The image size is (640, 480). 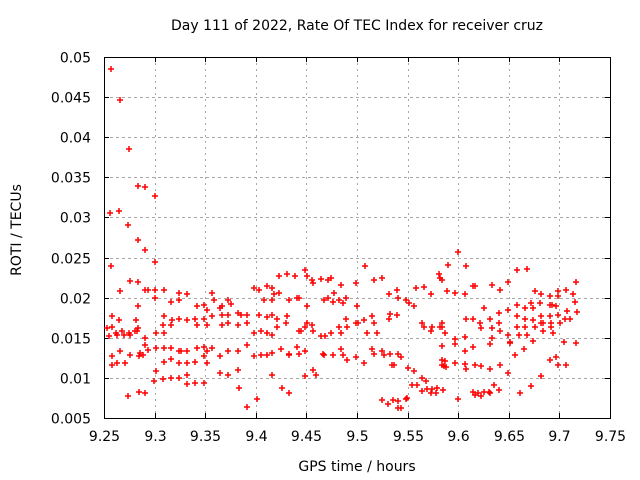 What do you see at coordinates (155, 437) in the screenshot?
I see `x-tick-label: 9.3` at bounding box center [155, 437].